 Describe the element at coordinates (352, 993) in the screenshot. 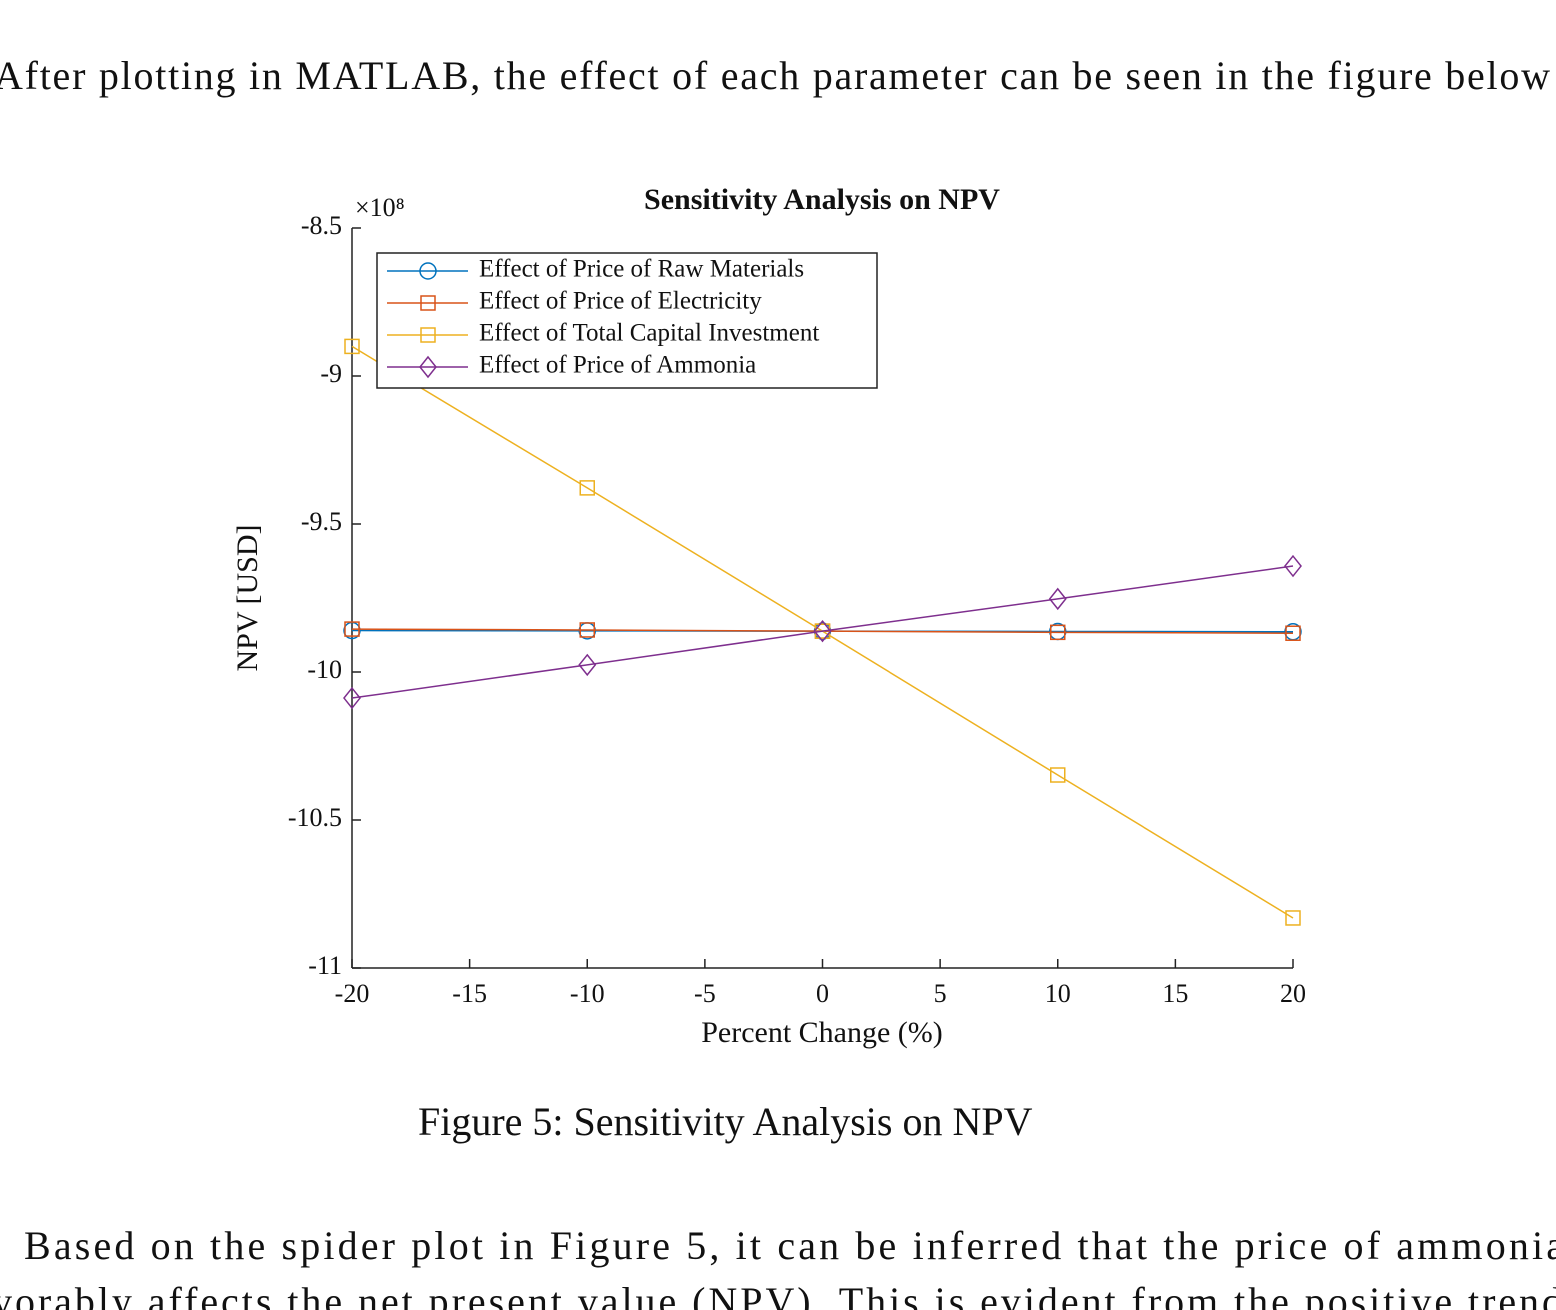

I see `x-tick-label: -20` at that location.